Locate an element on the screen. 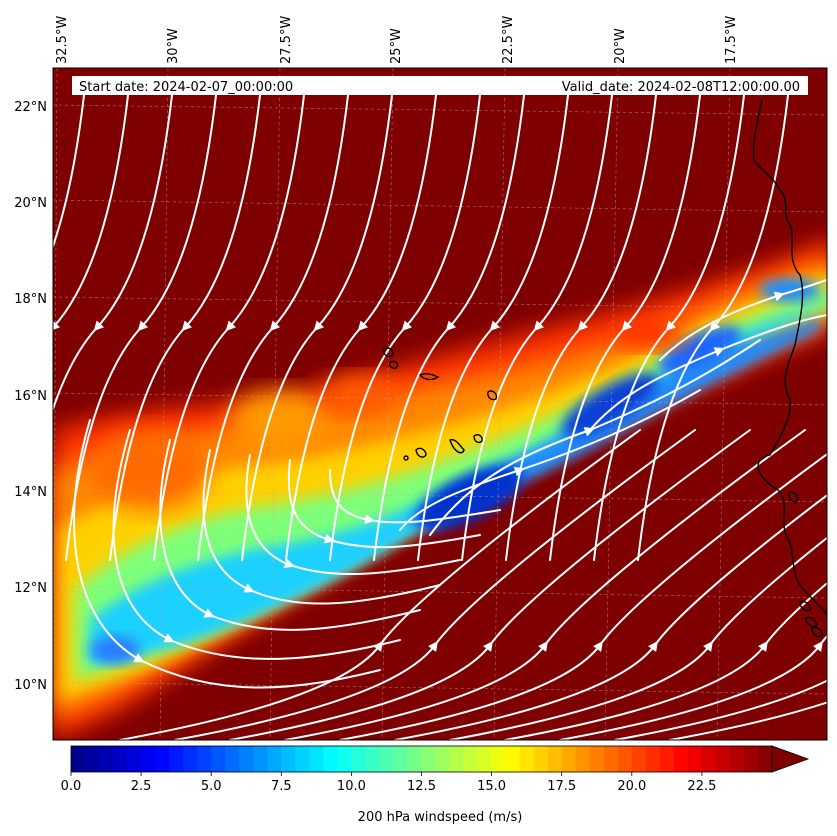 The width and height of the screenshot is (837, 836). latitude-labels: 22°N 20°N 18°N 16°N 14°N 12°N 10°N is located at coordinates (30, 396).